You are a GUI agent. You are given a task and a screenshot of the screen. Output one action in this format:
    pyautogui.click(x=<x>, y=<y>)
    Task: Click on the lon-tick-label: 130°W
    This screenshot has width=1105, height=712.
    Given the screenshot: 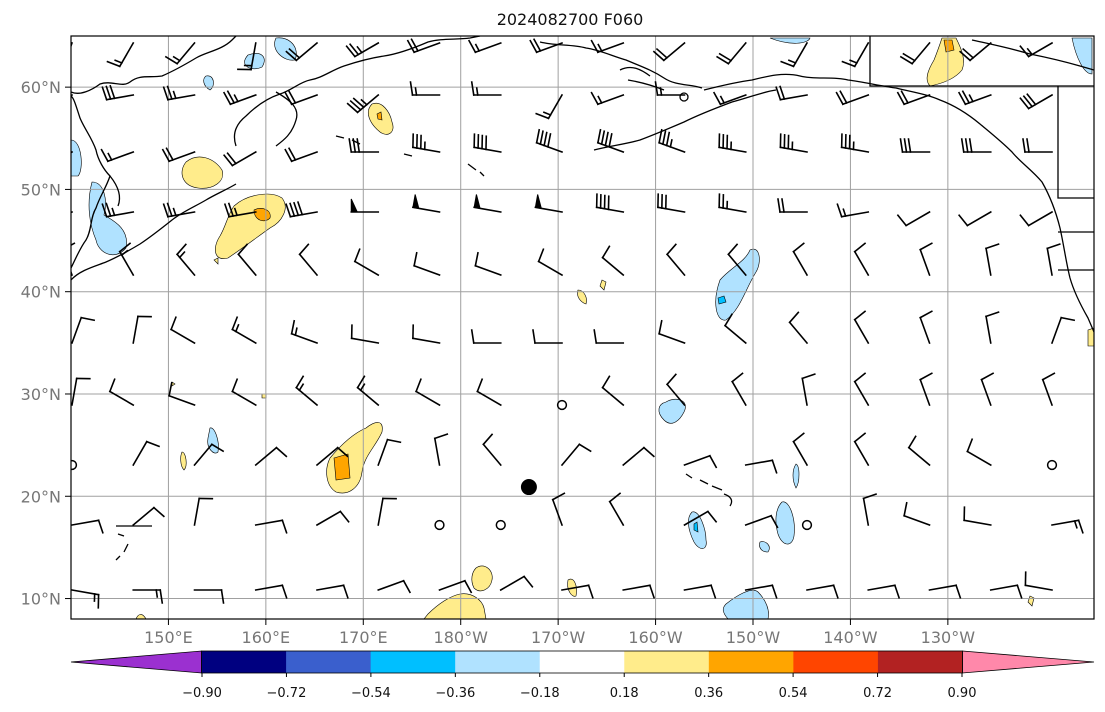 What is the action you would take?
    pyautogui.click(x=948, y=637)
    